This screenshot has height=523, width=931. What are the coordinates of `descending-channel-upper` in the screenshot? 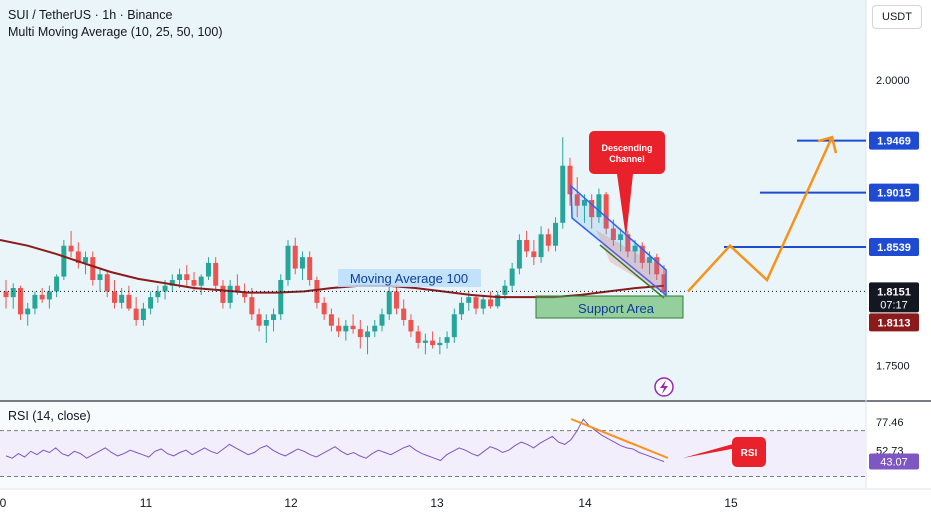 It's located at (618, 240).